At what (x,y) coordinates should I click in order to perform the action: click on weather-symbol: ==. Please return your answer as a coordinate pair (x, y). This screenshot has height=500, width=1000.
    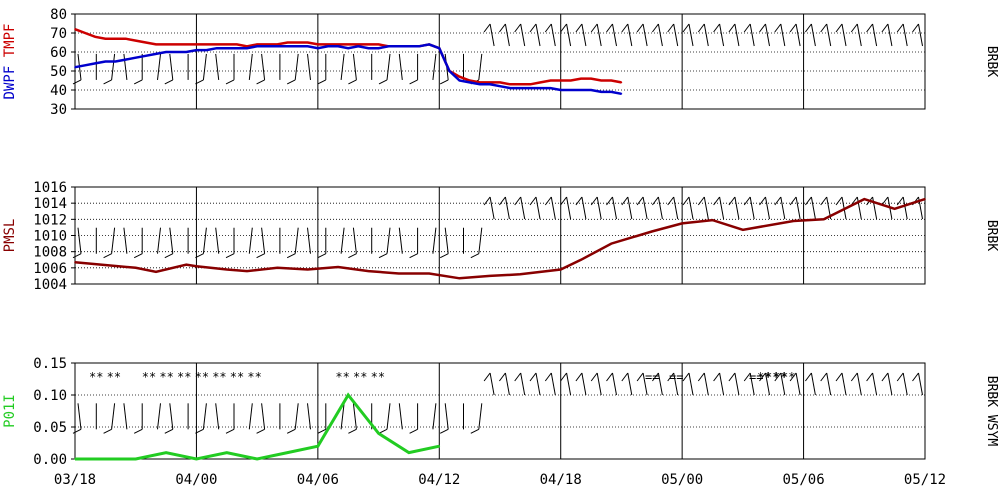
    Looking at the image, I should click on (756, 377).